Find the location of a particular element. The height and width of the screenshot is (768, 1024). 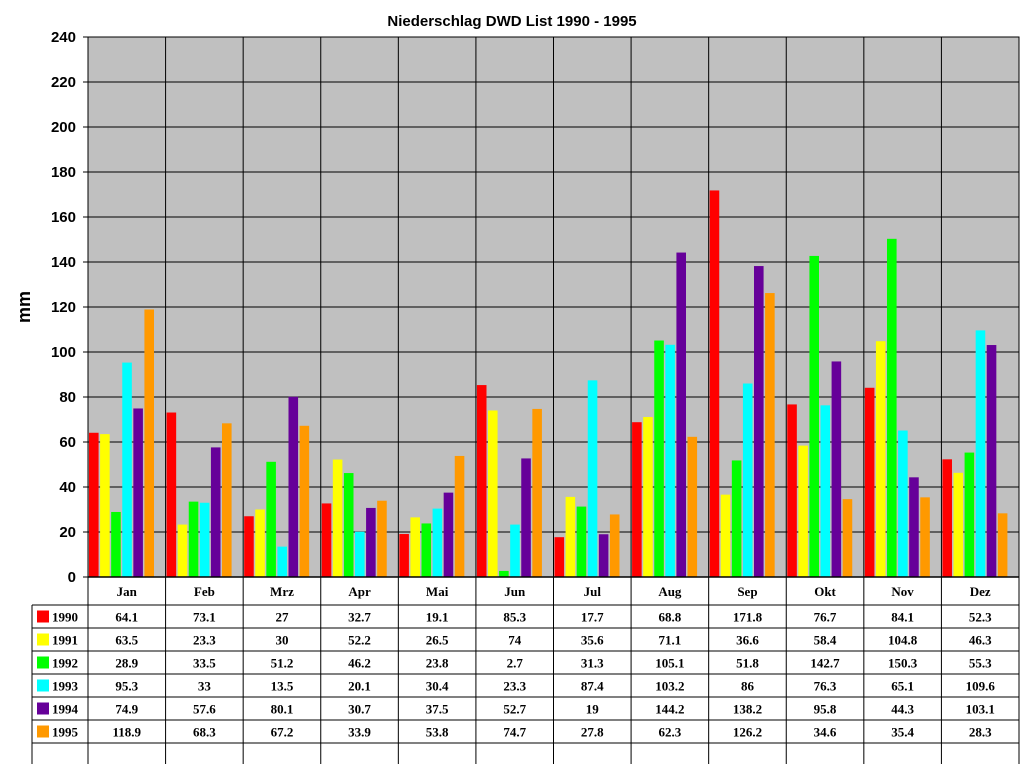

table-cell-value: 80.1 is located at coordinates (282, 709).